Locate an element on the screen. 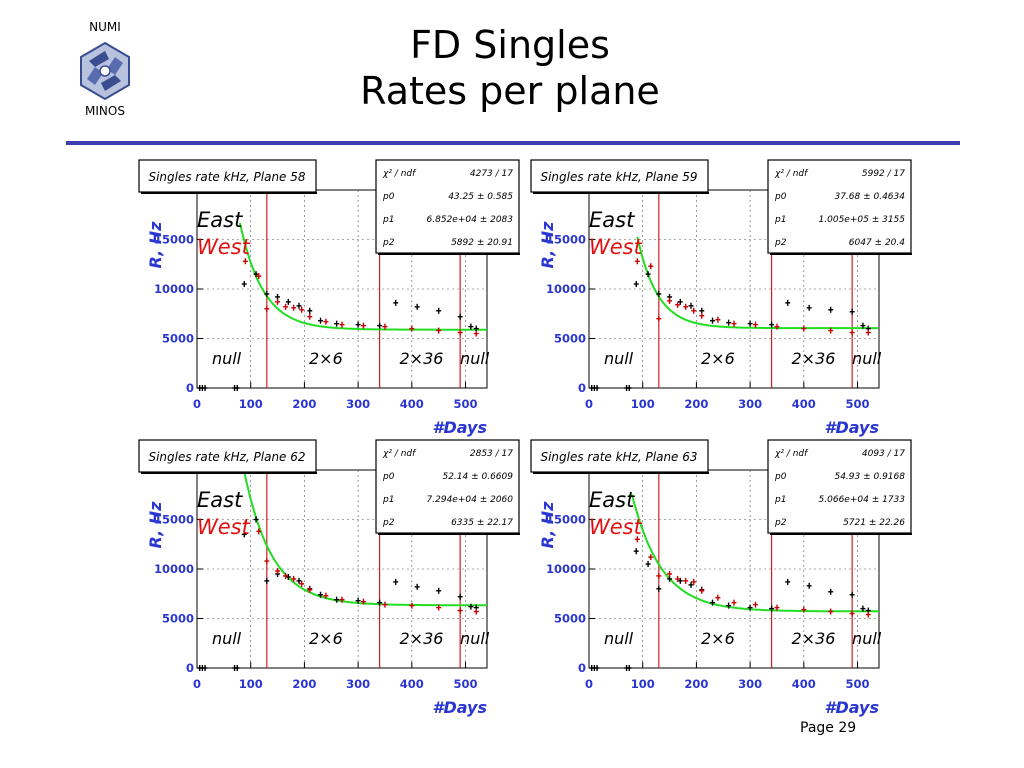 The height and width of the screenshot is (768, 1024). chart-title: Singles rate kHz, Plane 58 is located at coordinates (226, 177).